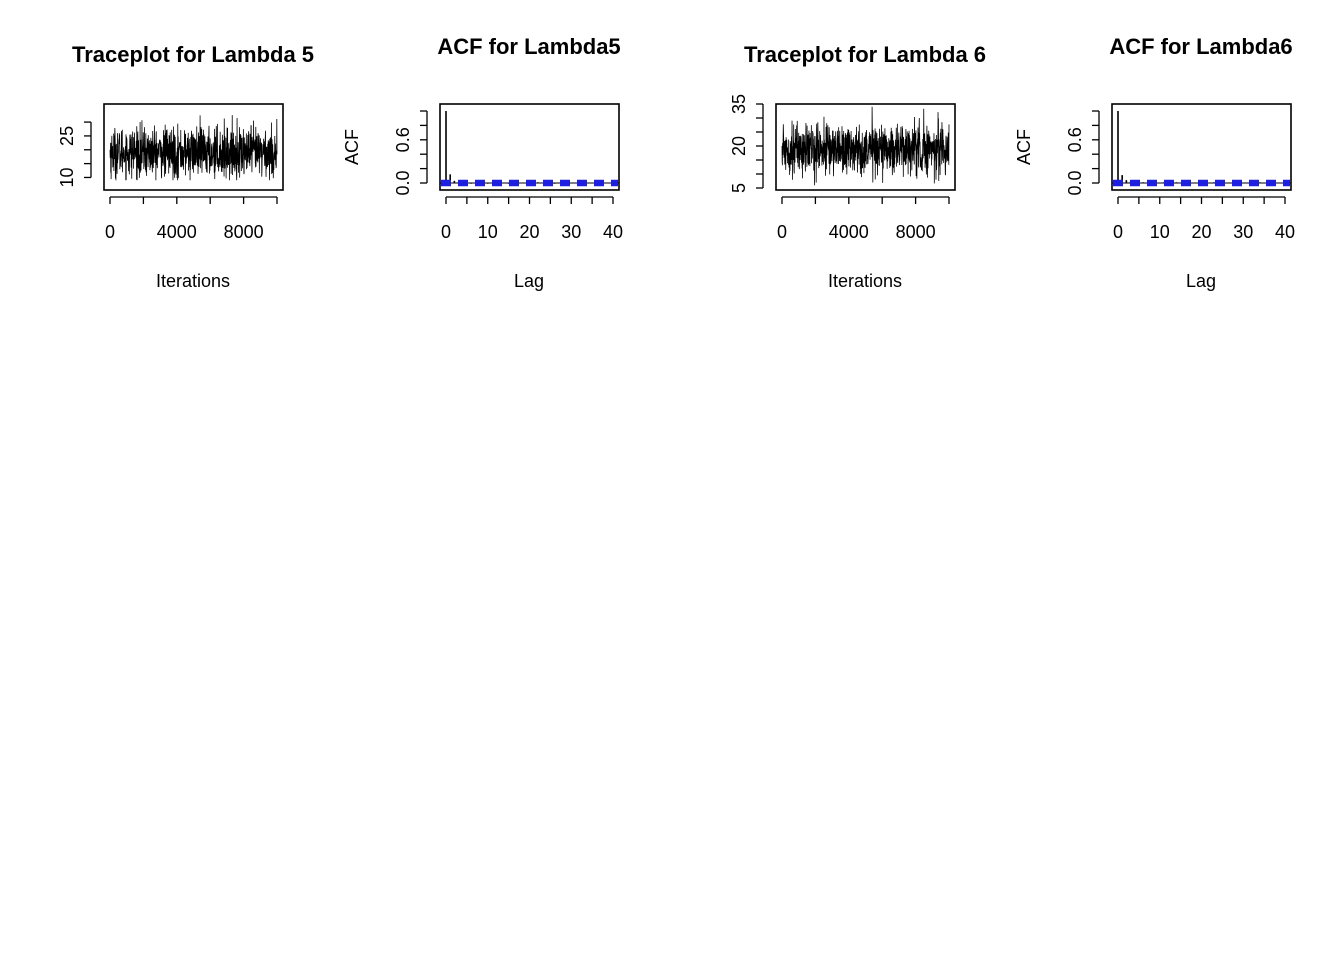 The width and height of the screenshot is (1344, 960). I want to click on y-tick-label: 35, so click(739, 104).